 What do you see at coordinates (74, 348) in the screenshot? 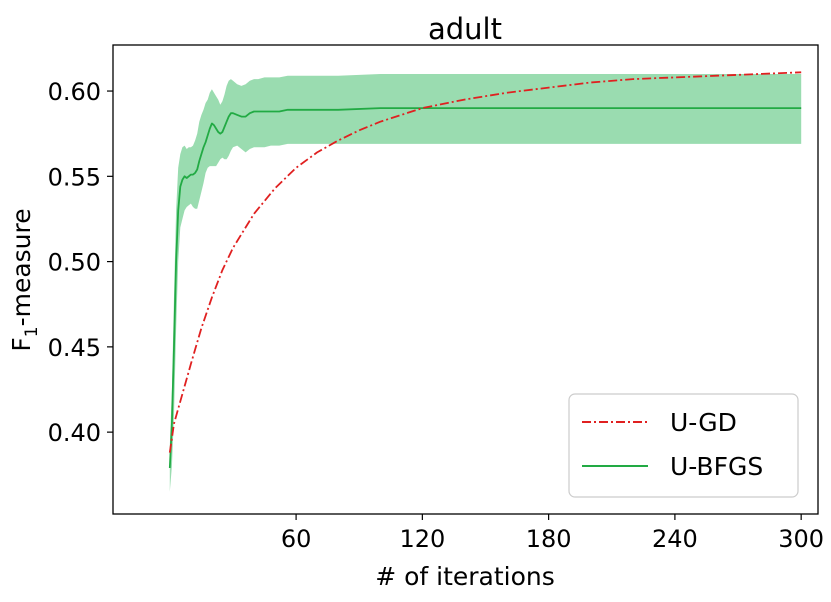
I see `y-tick-label: 0.45` at bounding box center [74, 348].